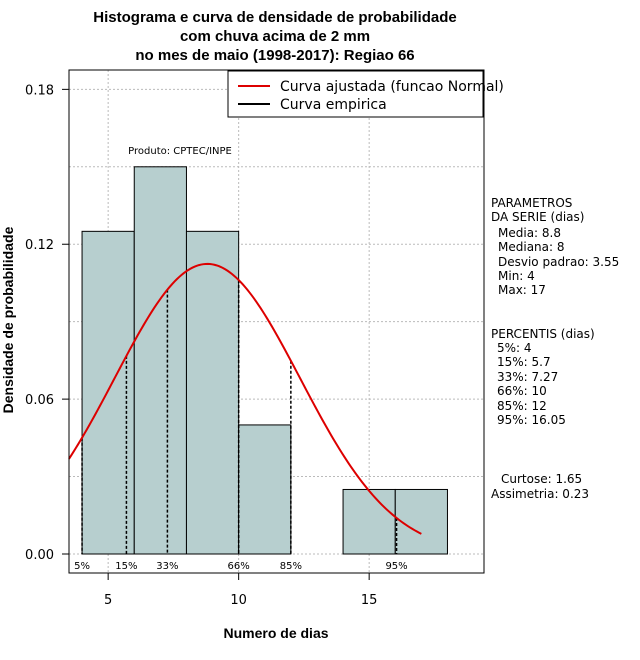 The width and height of the screenshot is (640, 660). Describe the element at coordinates (522, 406) in the screenshot. I see `percentil-85: 85%: 12` at that location.